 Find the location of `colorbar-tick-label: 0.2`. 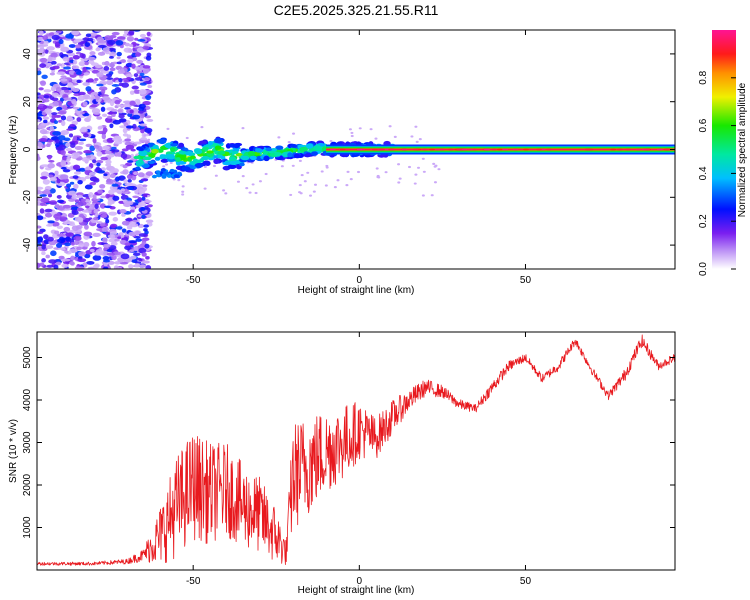

colorbar-tick-label: 0.2 is located at coordinates (703, 221).